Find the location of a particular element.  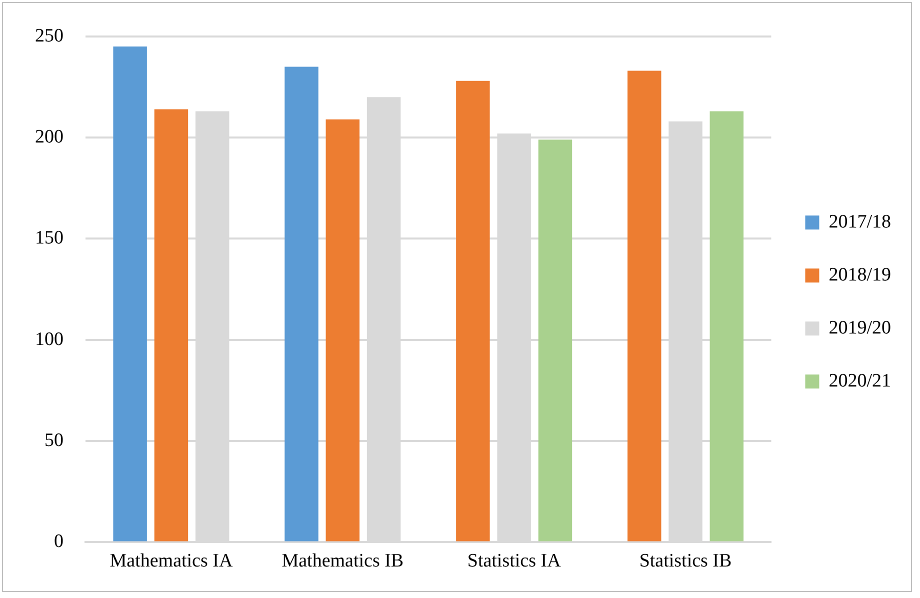

y-tick-label: 0 is located at coordinates (59, 541).